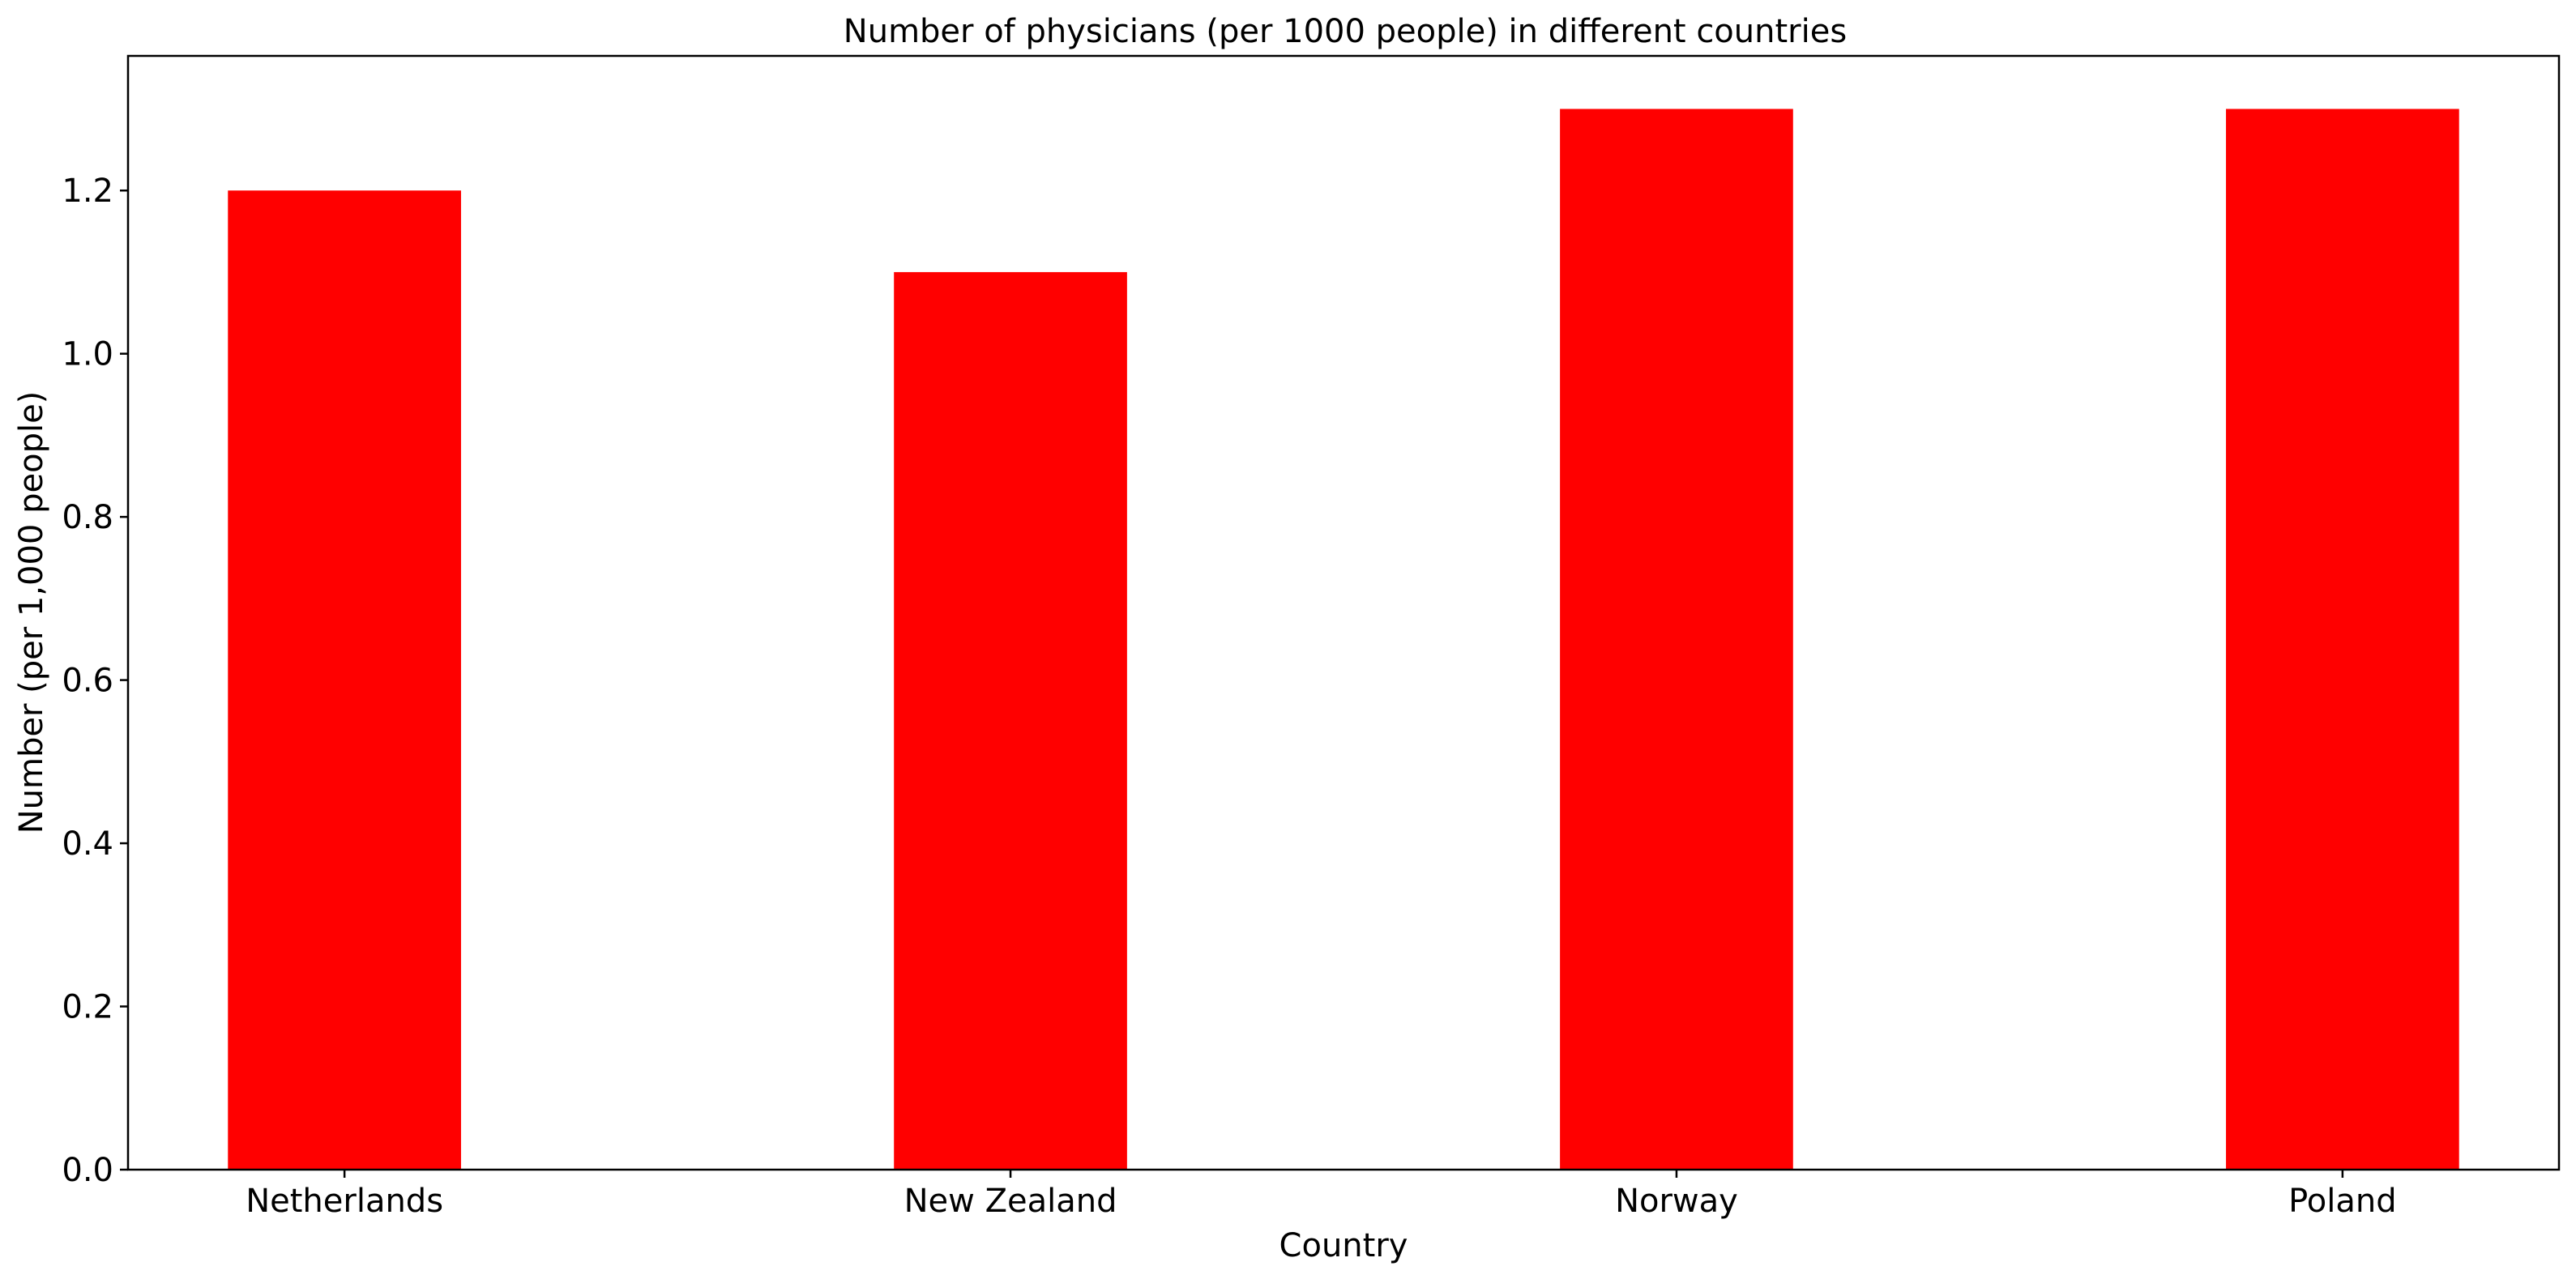 The image size is (2576, 1279). I want to click on bar-netherlands, so click(344, 680).